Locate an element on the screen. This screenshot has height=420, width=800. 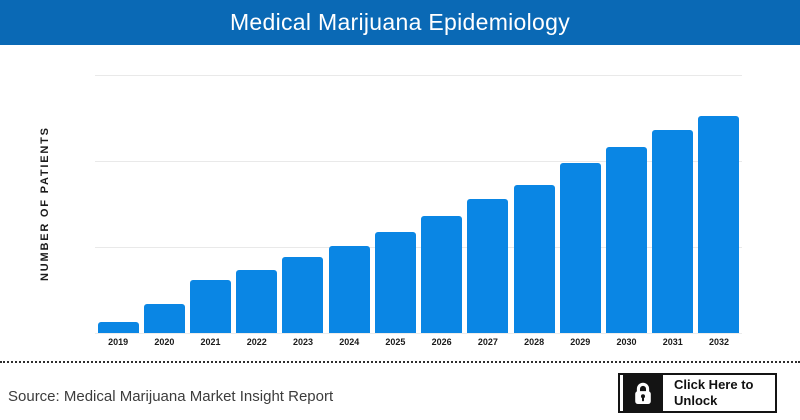
bar-2025 is located at coordinates (395, 282).